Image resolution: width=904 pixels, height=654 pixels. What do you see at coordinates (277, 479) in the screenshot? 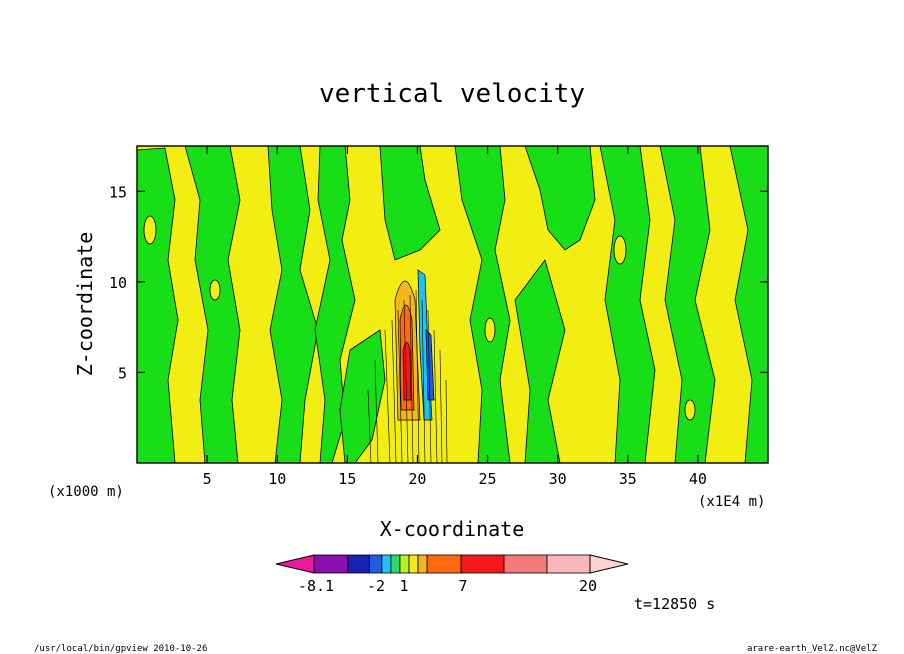
I see `x-tick-label: 10` at bounding box center [277, 479].